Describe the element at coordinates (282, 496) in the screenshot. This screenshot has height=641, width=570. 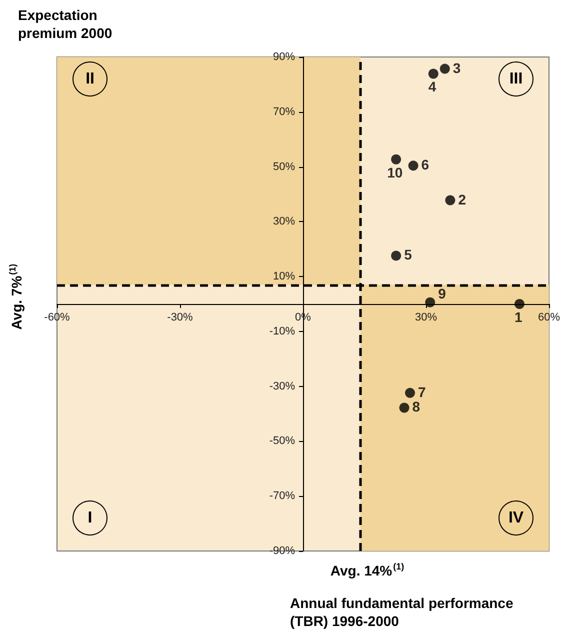
I see `y-tick-label: -70%` at that location.